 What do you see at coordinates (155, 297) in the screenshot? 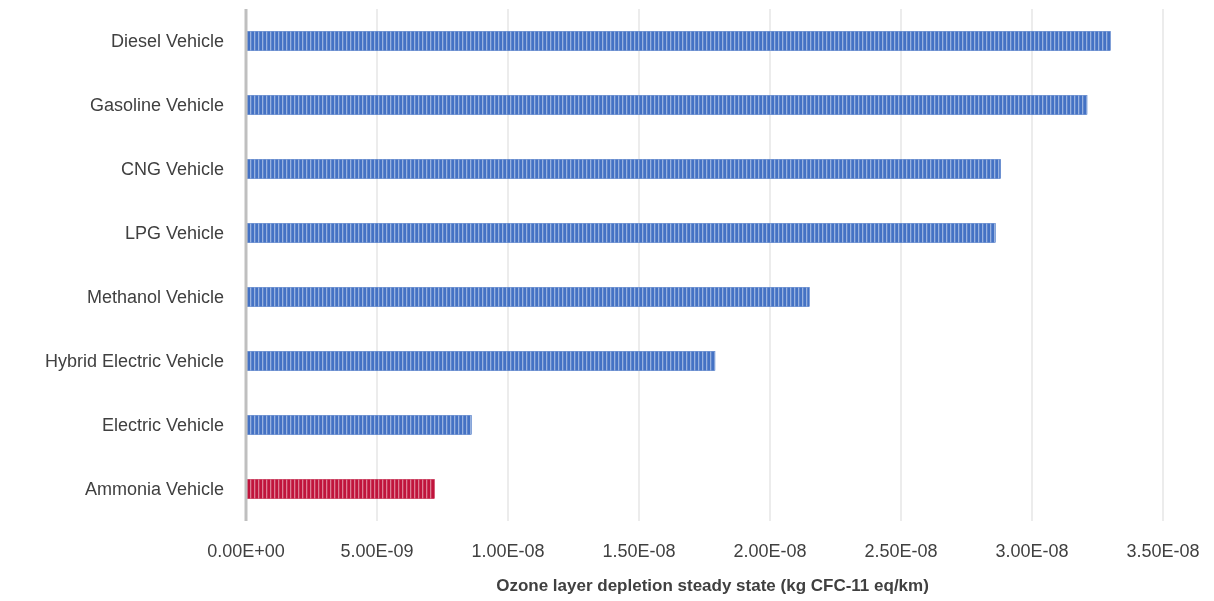
I see `y-tick-label: Methanol Vehicle` at bounding box center [155, 297].